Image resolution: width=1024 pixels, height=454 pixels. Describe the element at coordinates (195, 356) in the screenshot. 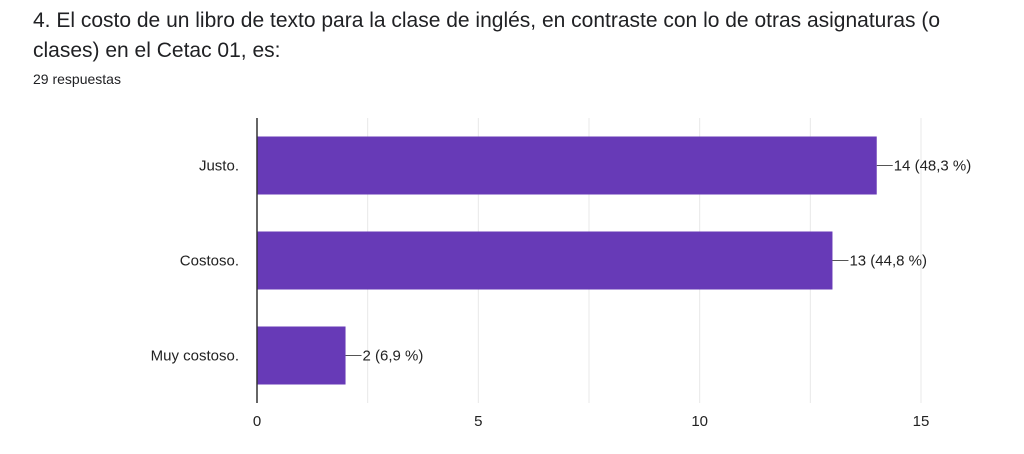

I see `category-label: Muy costoso.` at that location.